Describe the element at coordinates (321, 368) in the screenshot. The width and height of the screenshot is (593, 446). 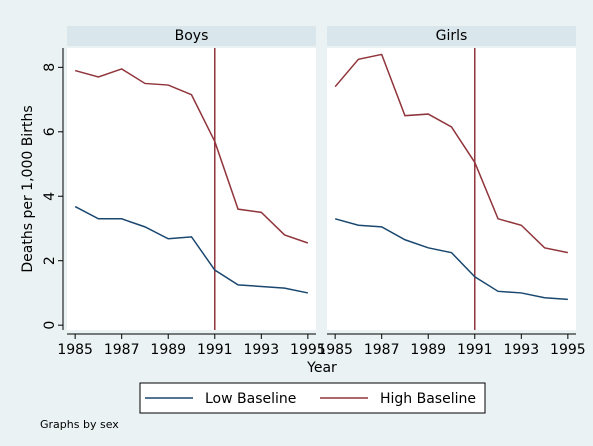
I see `x-axis-label: Year` at that location.